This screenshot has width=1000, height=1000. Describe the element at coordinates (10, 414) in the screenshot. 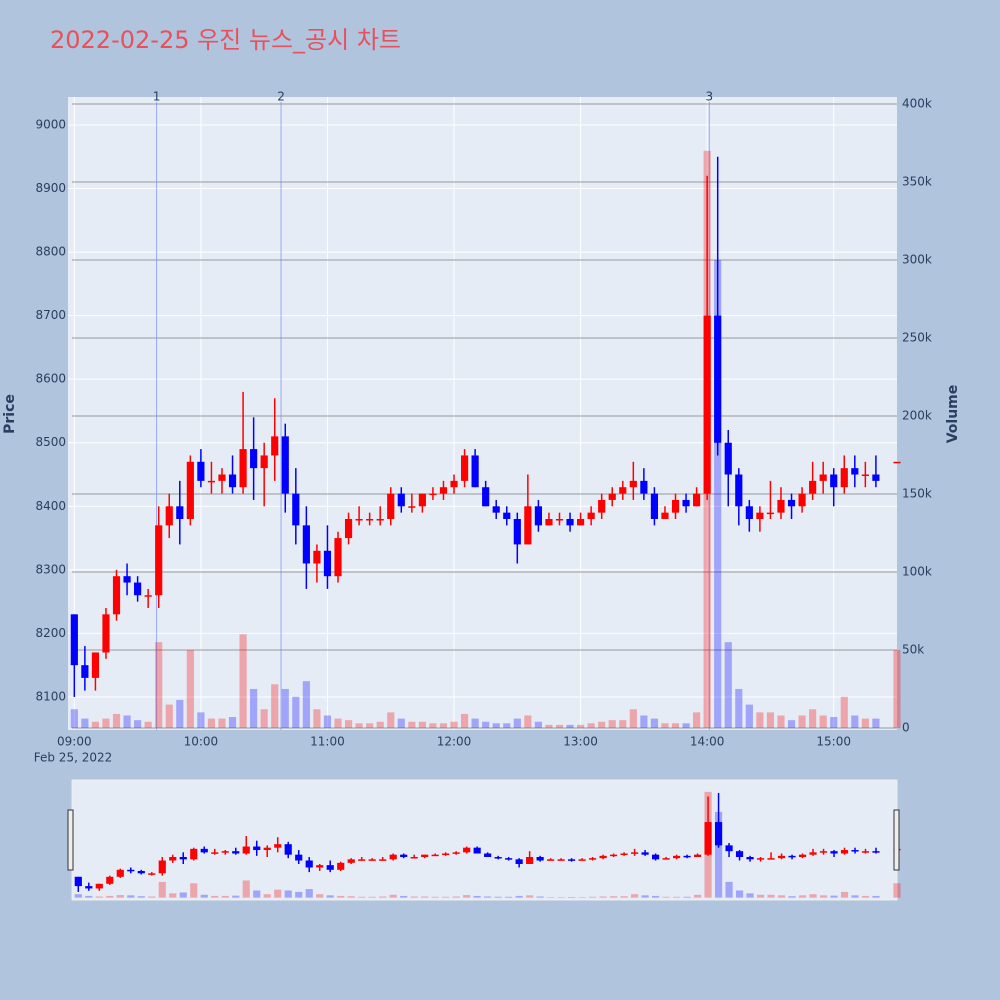

I see `y-axis-title: Price` at that location.